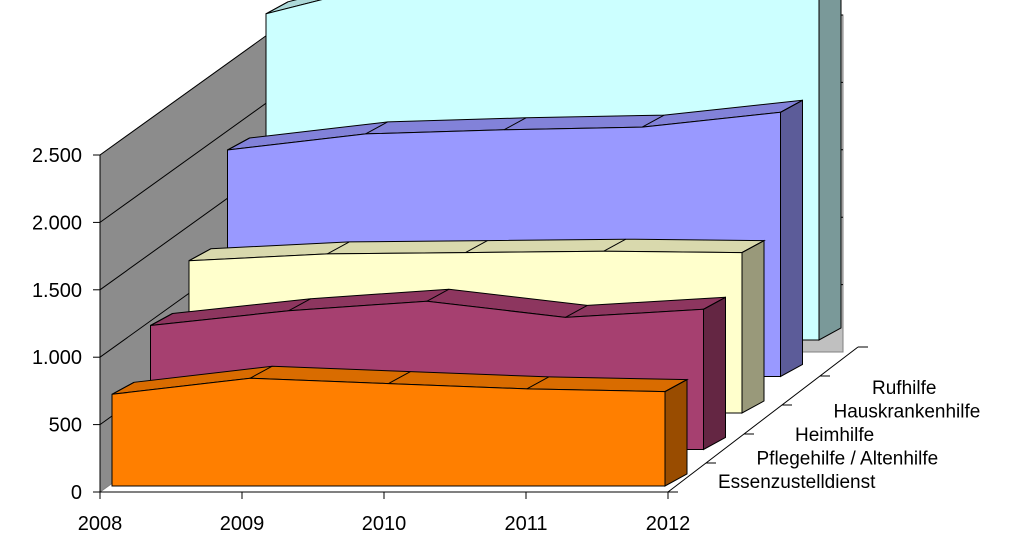 The image size is (1023, 543). What do you see at coordinates (384, 524) in the screenshot?
I see `x-tick-label: 2010` at bounding box center [384, 524].